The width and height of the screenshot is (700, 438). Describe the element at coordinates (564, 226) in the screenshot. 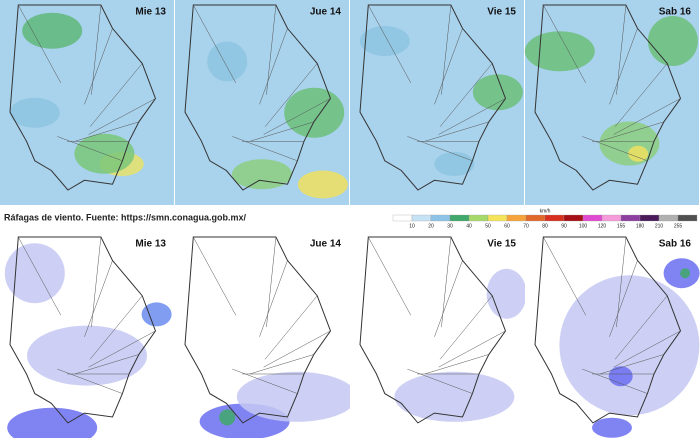

I see `legend-label: 90` at that location.